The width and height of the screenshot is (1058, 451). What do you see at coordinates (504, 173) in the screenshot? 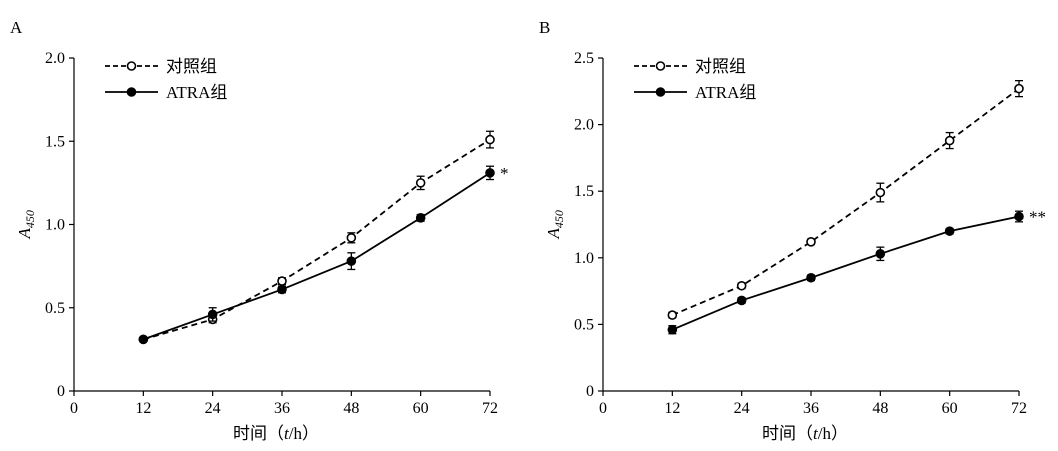
I see `significance-marker: *` at bounding box center [504, 173].